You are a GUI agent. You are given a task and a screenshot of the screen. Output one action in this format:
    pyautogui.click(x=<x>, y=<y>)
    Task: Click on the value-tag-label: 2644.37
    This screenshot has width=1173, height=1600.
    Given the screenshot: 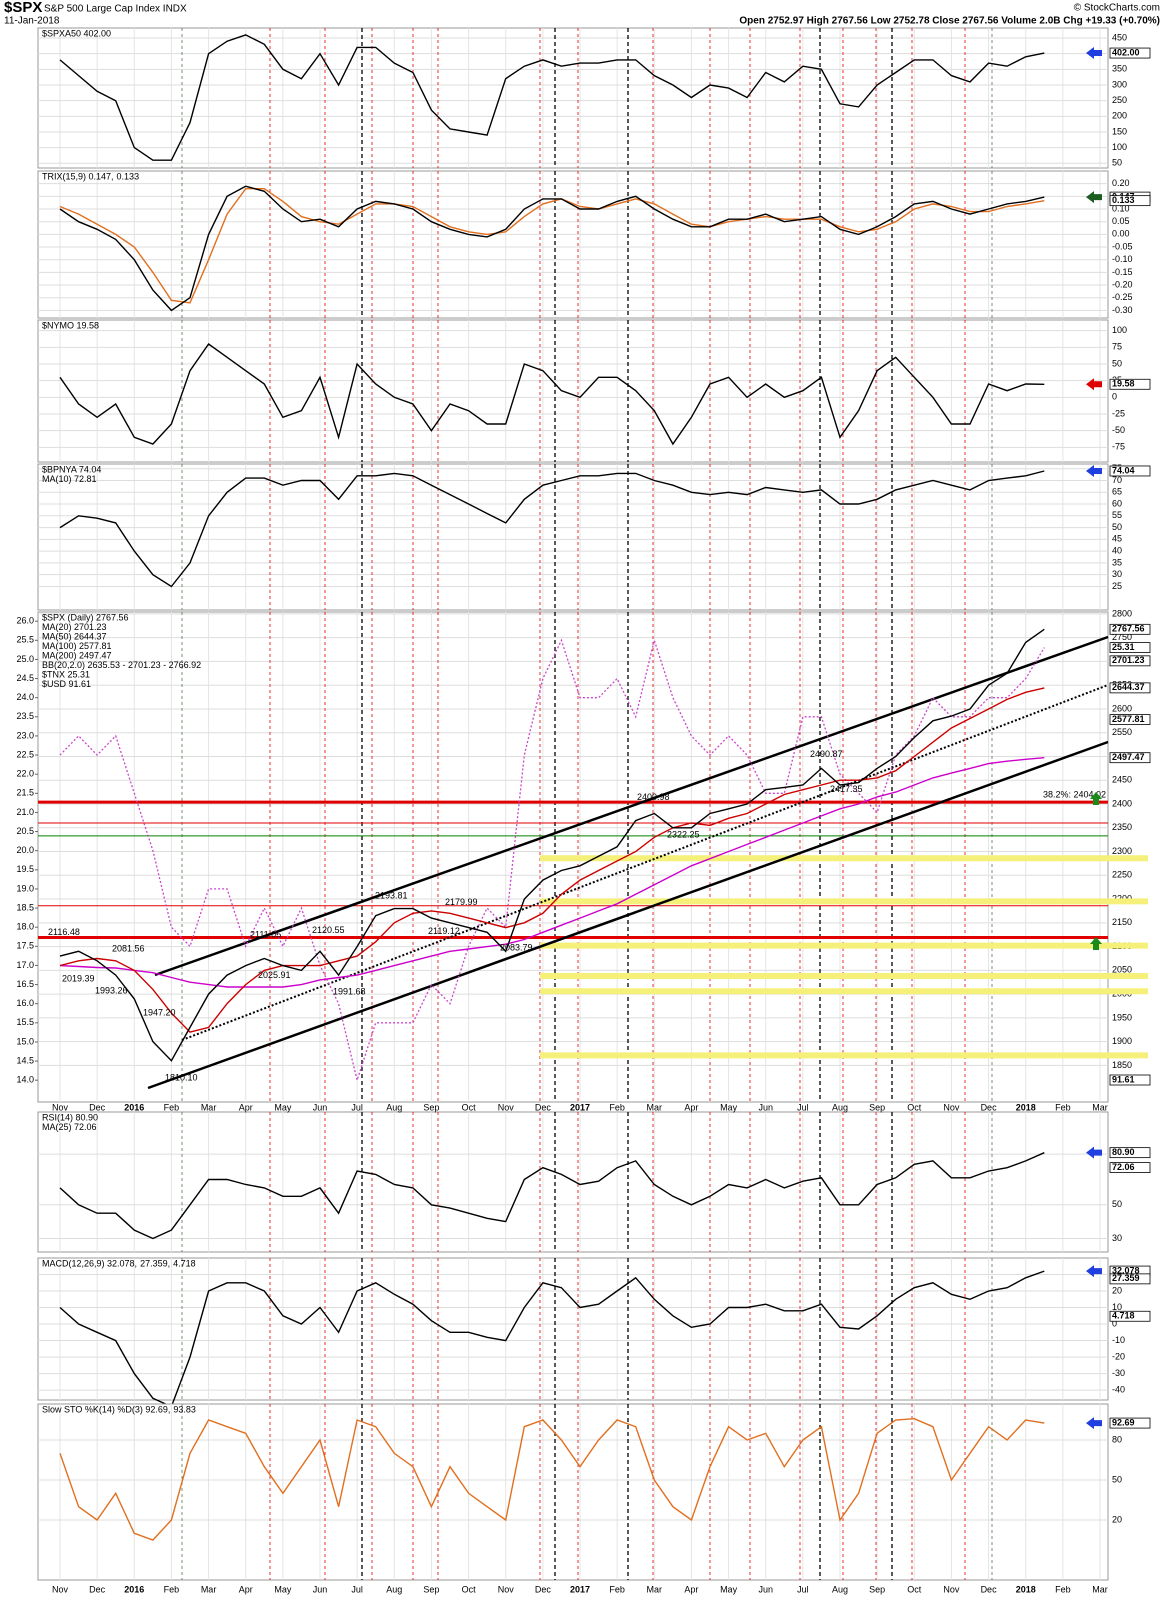 What is the action you would take?
    pyautogui.click(x=1128, y=687)
    